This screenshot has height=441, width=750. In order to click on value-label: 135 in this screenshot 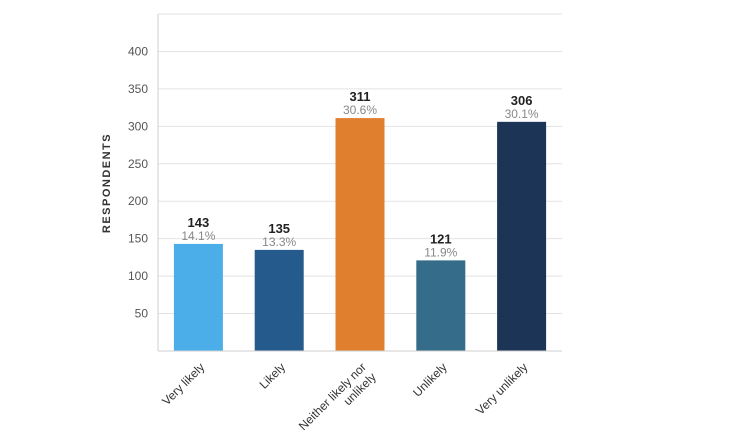, I will do `click(279, 228)`.